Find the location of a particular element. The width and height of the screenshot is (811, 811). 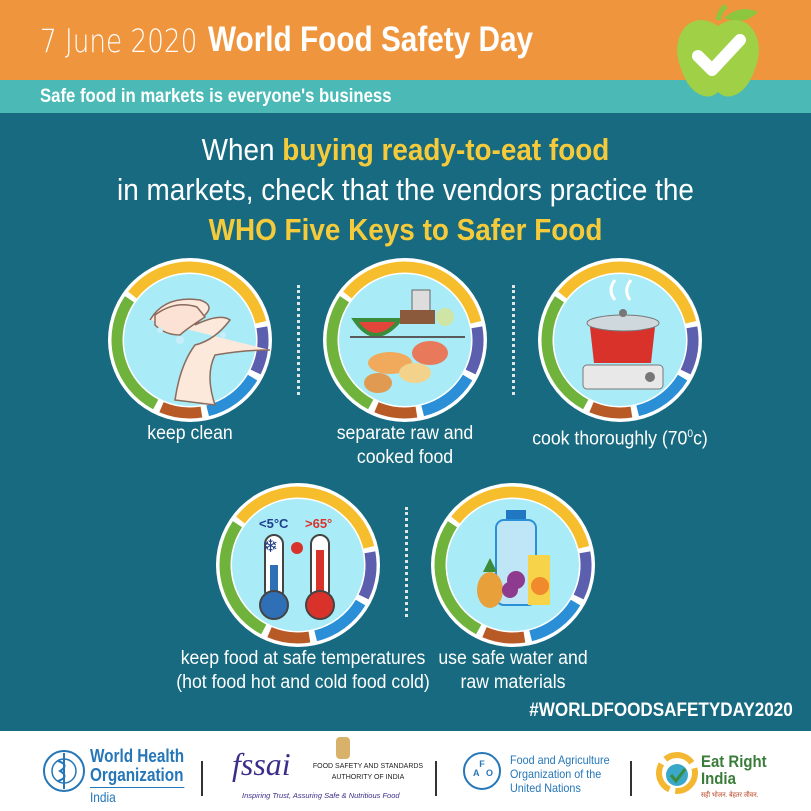

separated-food-icon is located at coordinates (407, 341).